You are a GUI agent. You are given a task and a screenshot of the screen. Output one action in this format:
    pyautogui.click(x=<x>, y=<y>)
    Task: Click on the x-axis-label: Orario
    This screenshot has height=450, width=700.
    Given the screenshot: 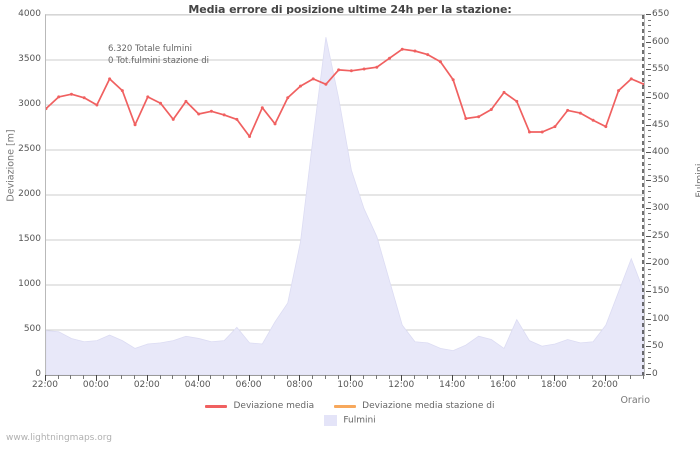 What is the action you would take?
    pyautogui.click(x=635, y=400)
    